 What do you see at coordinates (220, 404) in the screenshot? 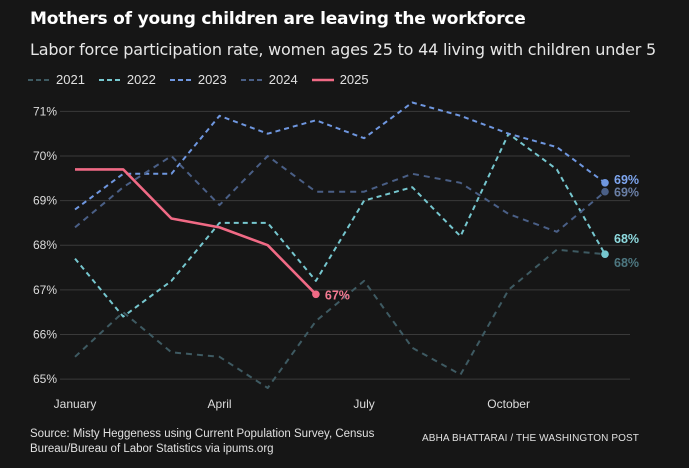
I see `x-tick-label: April` at bounding box center [220, 404].